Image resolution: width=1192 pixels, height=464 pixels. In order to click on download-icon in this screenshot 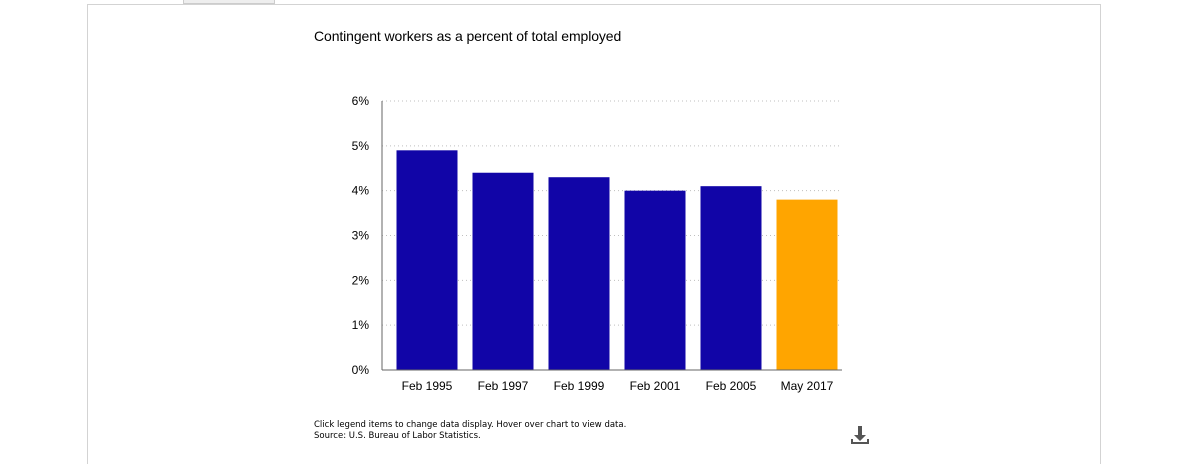, I will do `click(860, 435)`.